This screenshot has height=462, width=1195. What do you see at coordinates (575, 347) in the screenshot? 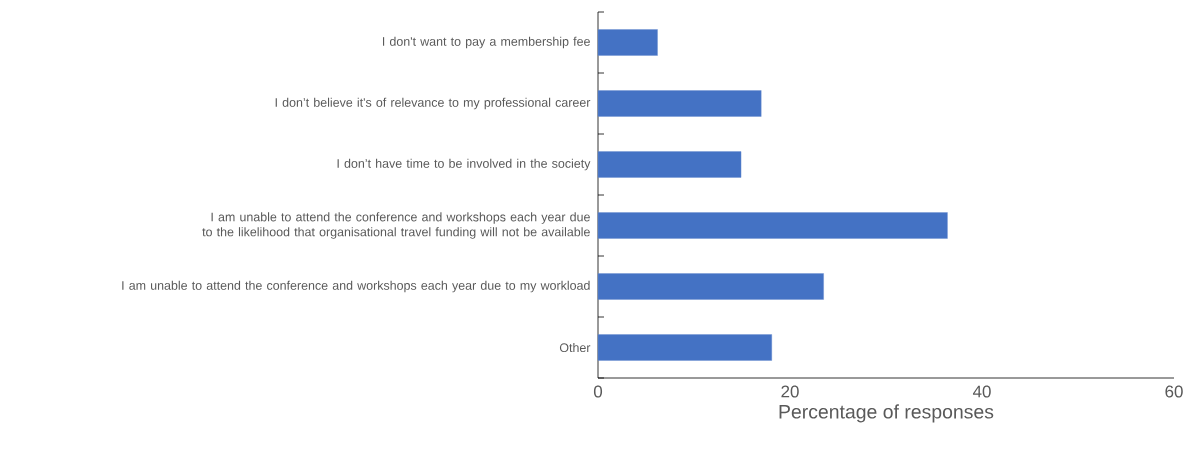
I see `y-tick-label: Other` at bounding box center [575, 347].